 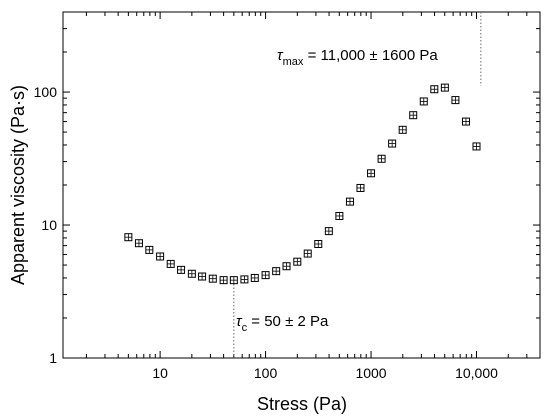 I want to click on y-tick-label: 10, so click(x=49, y=225).